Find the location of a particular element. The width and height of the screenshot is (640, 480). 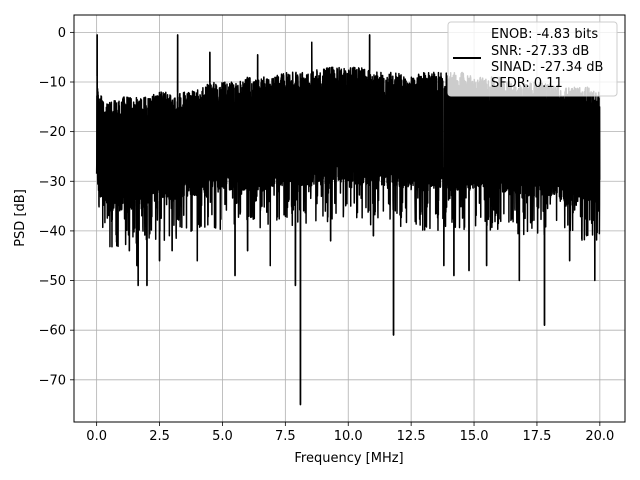

y-tick-label: −20 is located at coordinates (52, 132).